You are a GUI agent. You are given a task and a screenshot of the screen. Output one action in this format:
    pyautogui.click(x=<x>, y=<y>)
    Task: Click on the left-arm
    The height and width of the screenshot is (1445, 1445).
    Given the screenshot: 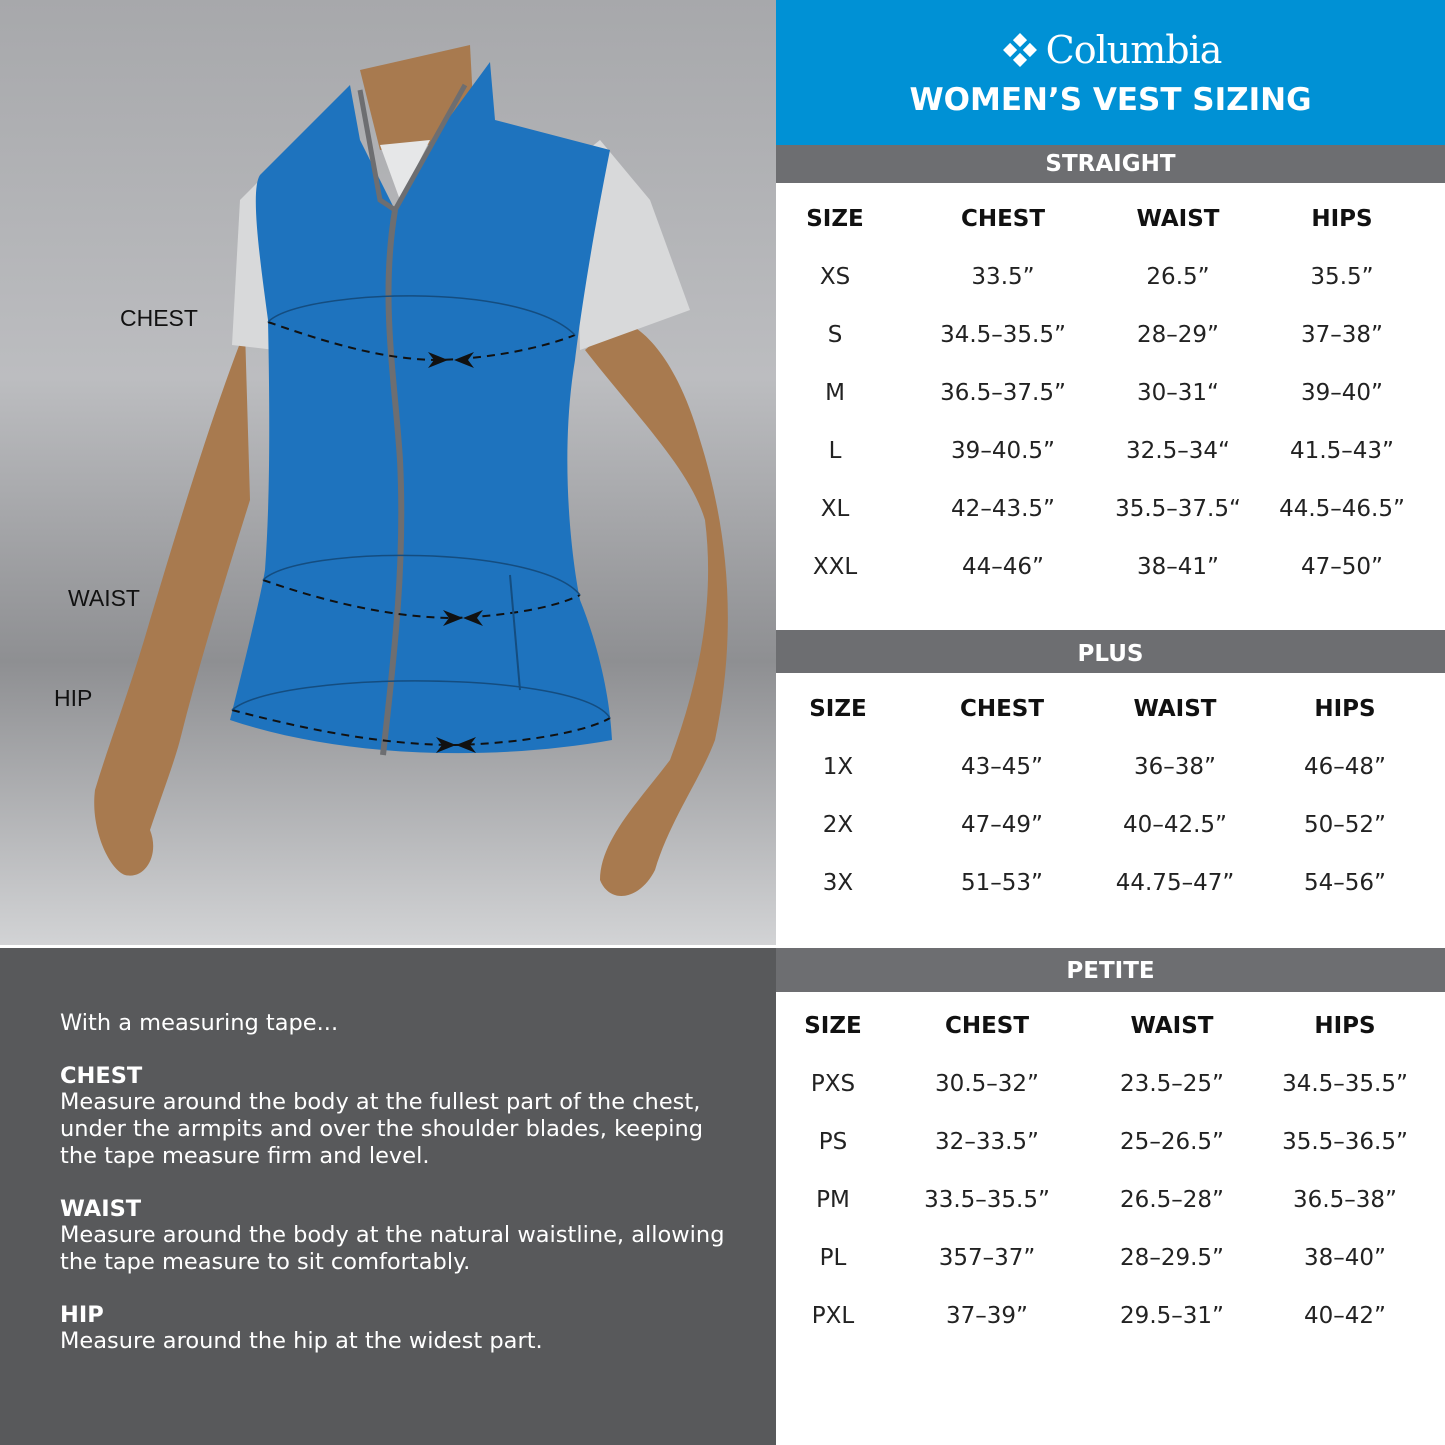 What is the action you would take?
    pyautogui.click(x=172, y=603)
    